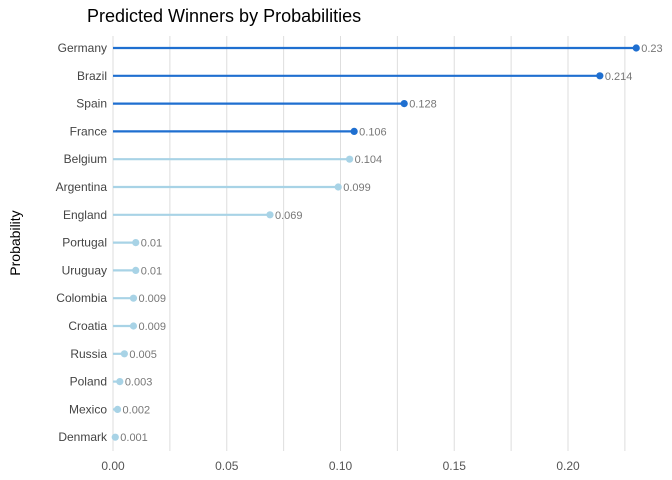  Describe the element at coordinates (227, 466) in the screenshot. I see `x-tick-label: 0.05` at that location.